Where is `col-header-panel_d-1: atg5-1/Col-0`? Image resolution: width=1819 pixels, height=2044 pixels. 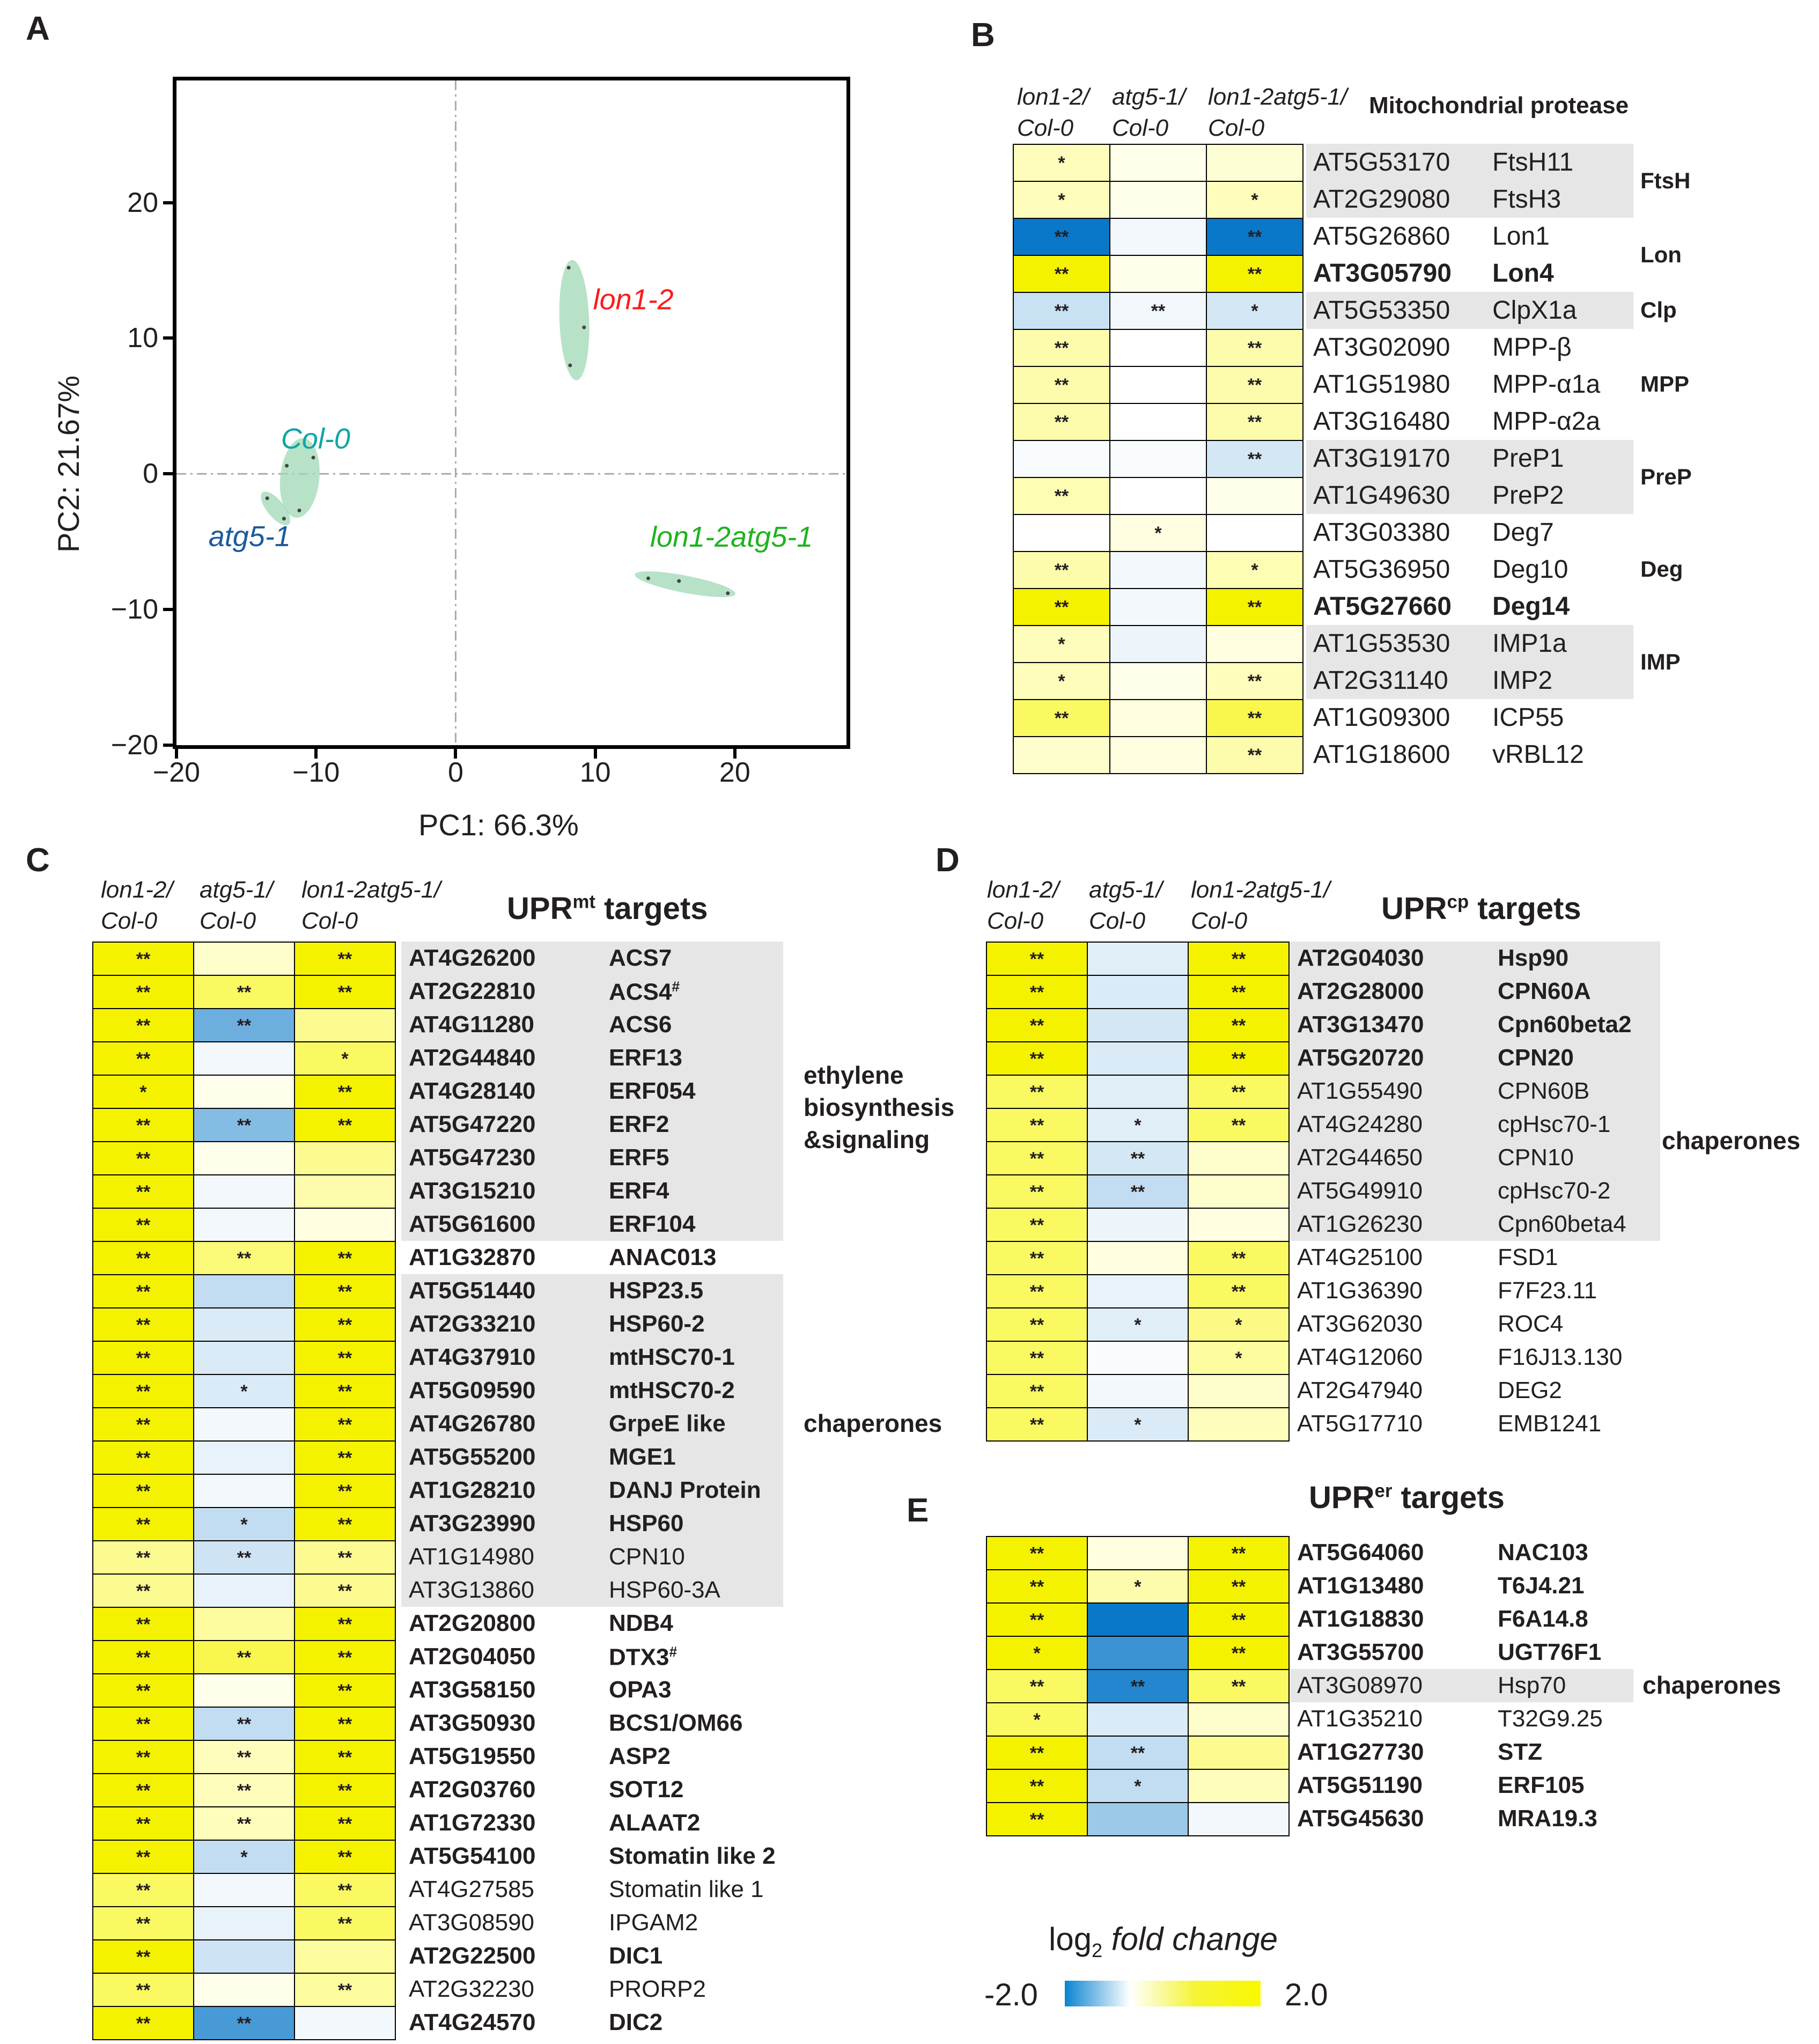 col-header-panel_d-1: atg5-1/Col-0 is located at coordinates (1125, 905).